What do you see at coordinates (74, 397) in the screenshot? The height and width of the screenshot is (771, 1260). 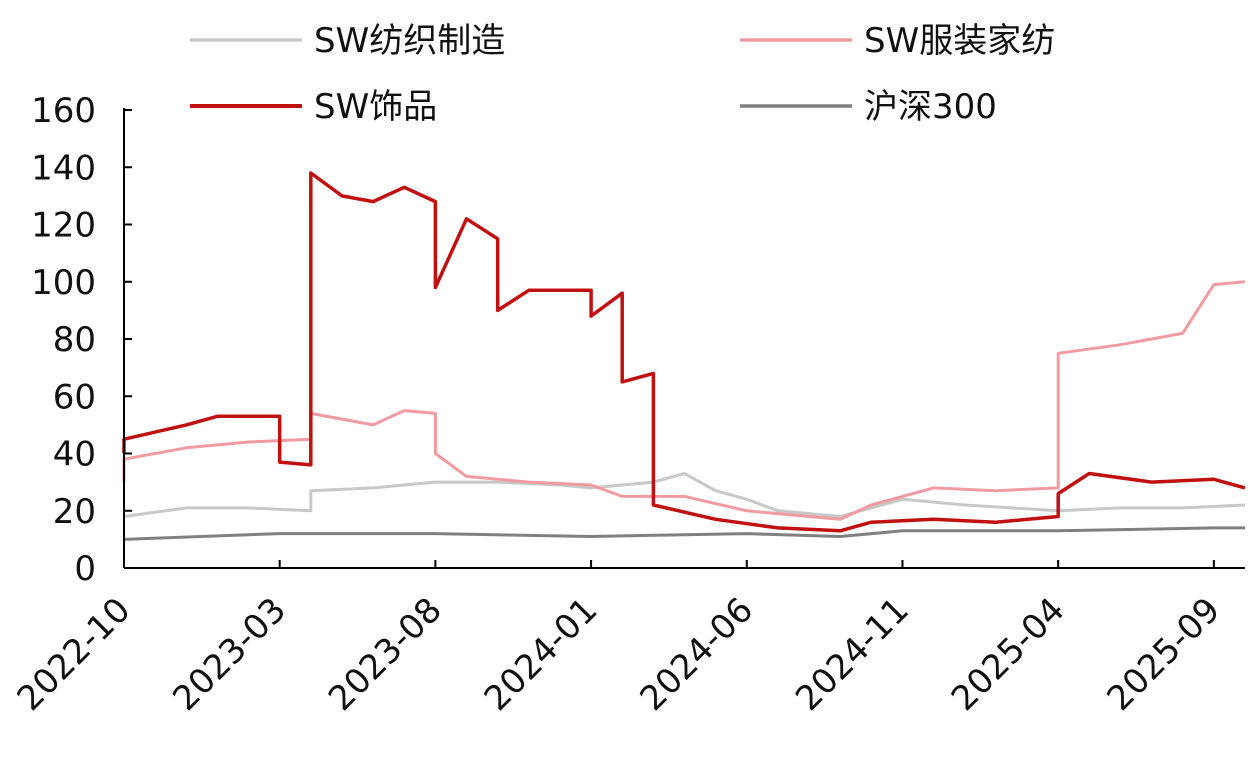 I see `y-tick-label: 60` at bounding box center [74, 397].